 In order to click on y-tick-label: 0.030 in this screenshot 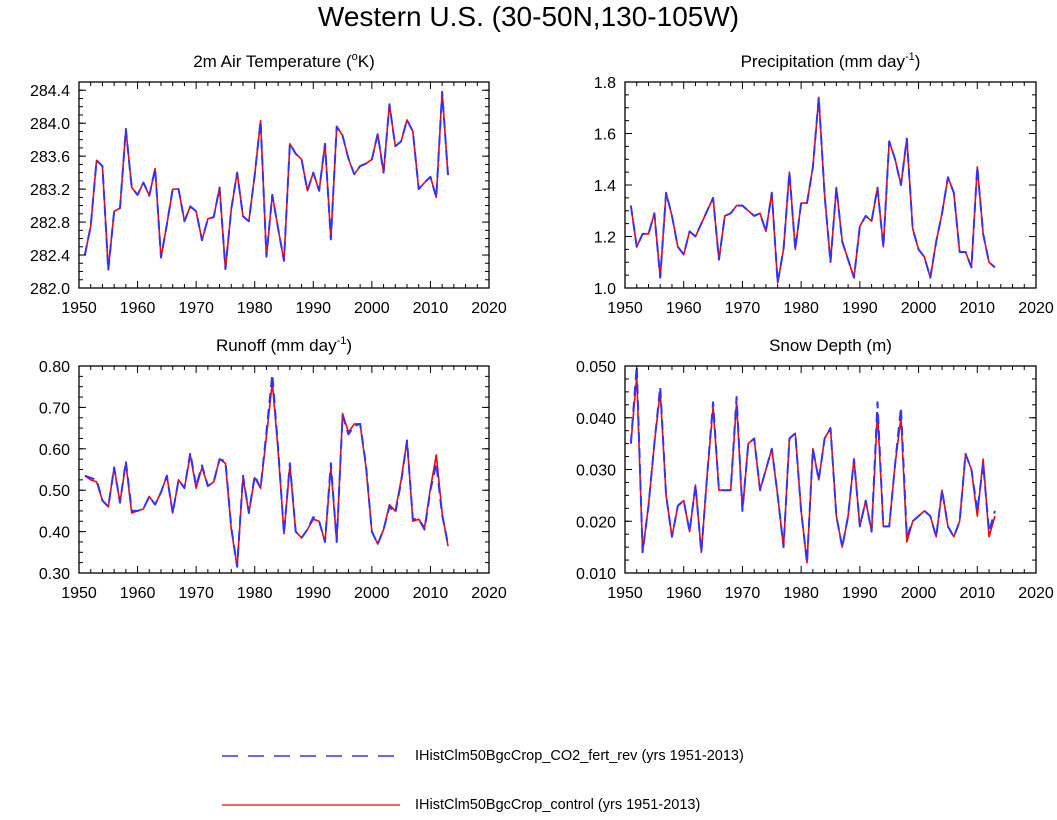, I will do `click(596, 471)`.